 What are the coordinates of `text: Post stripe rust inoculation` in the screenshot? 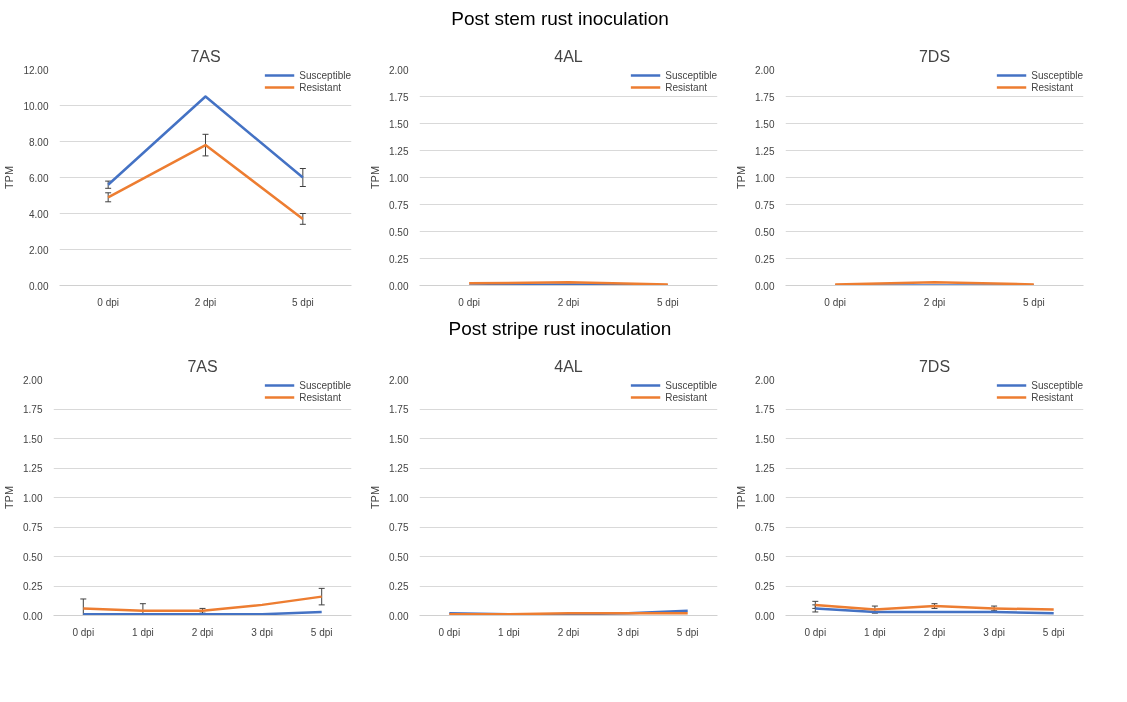 It's located at (560, 329).